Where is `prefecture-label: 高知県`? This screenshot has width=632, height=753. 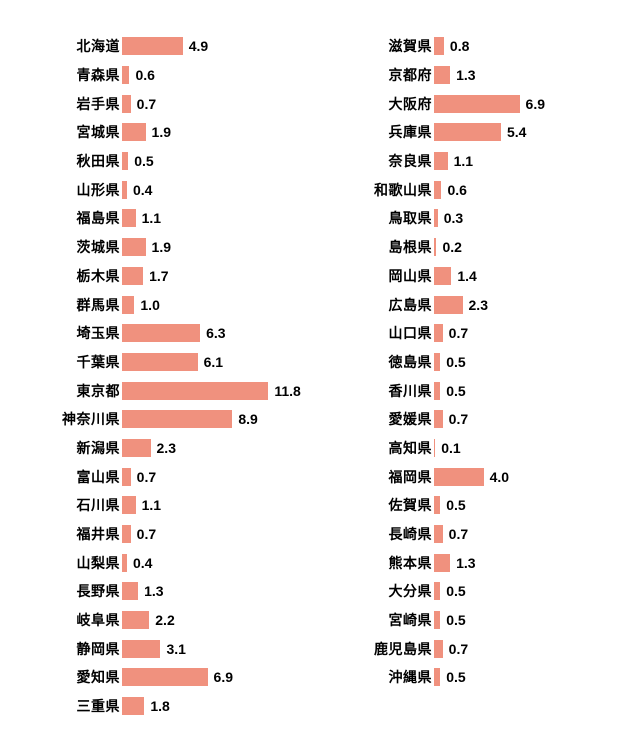 prefecture-label: 高知県 is located at coordinates (410, 447).